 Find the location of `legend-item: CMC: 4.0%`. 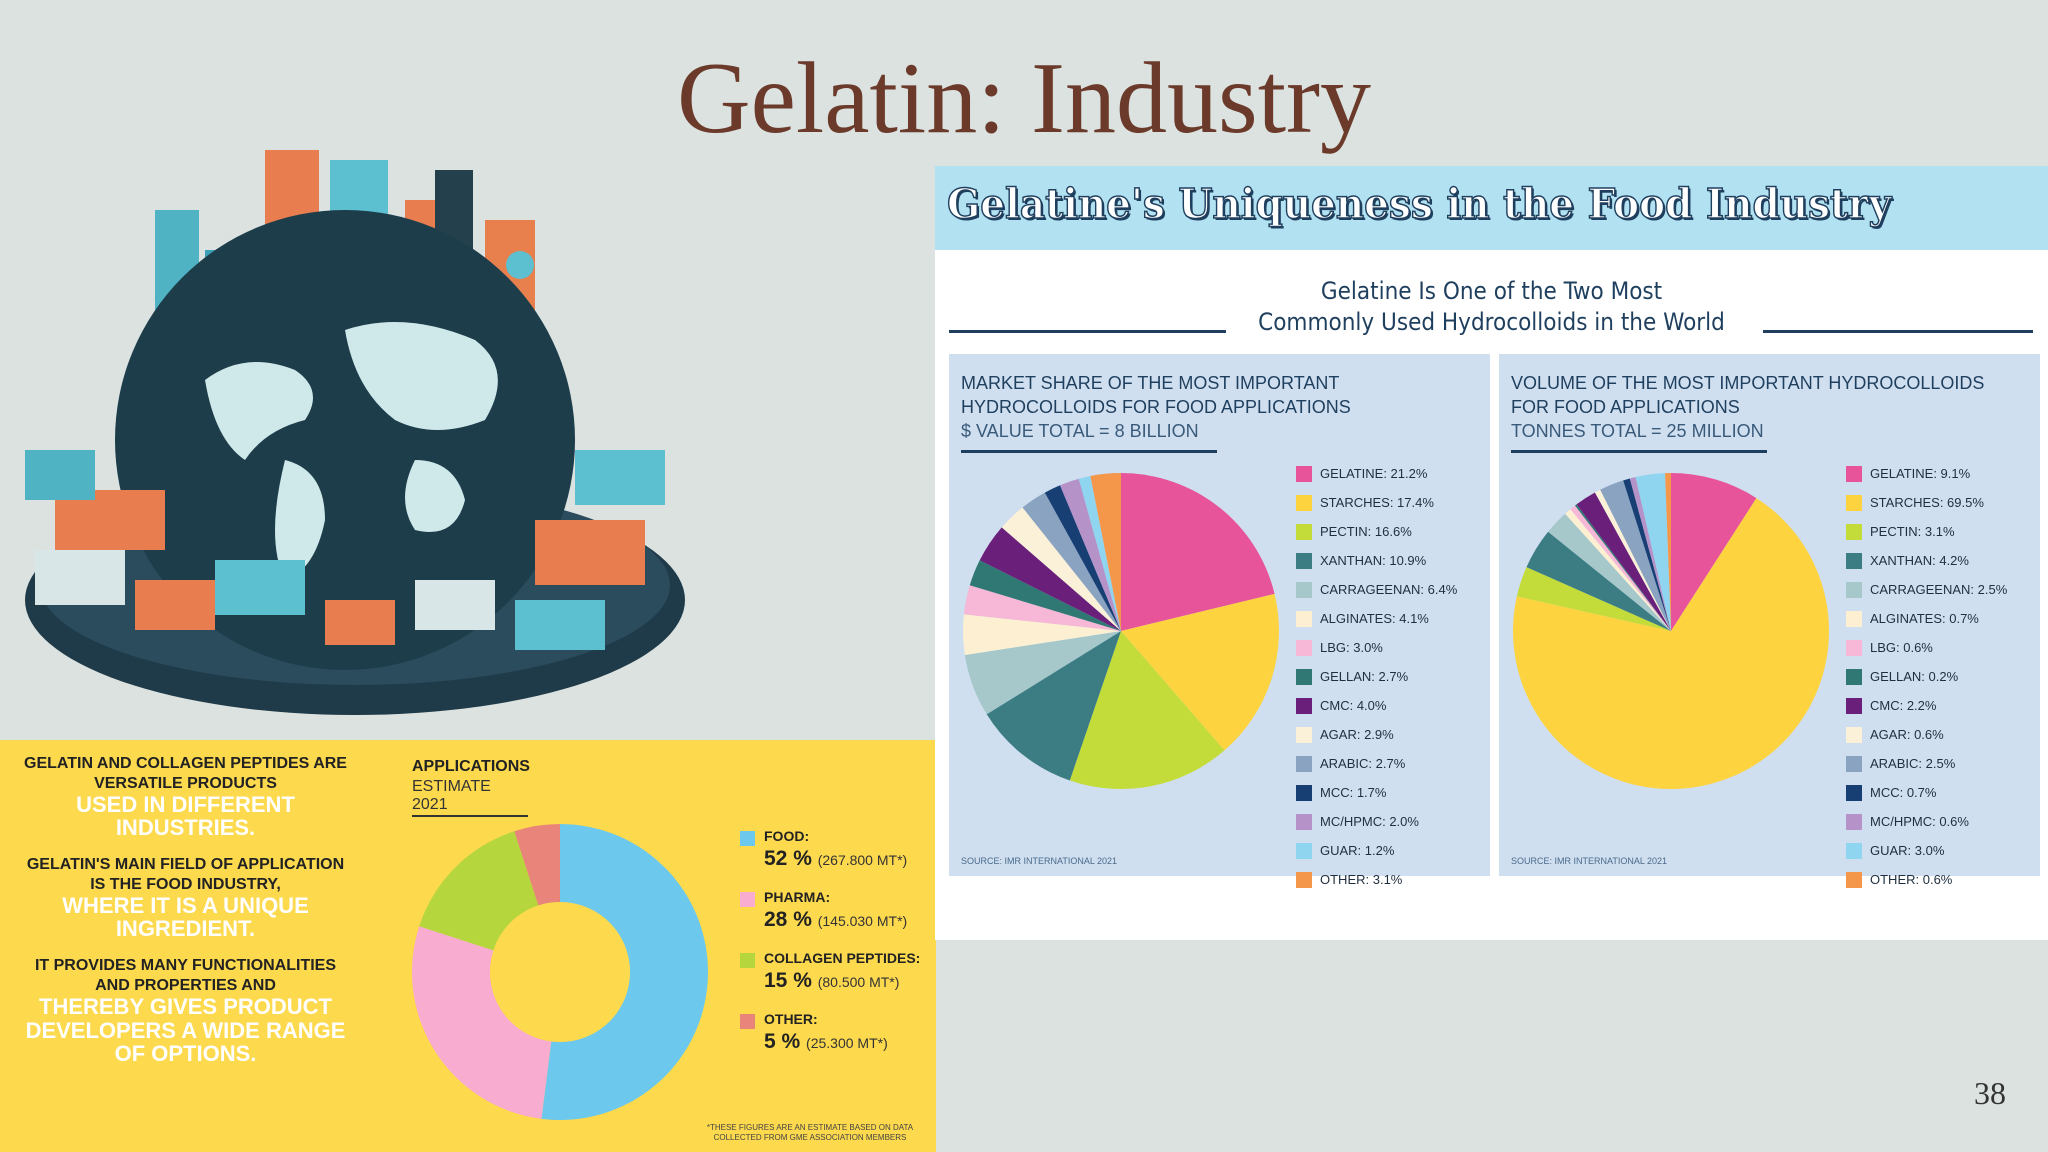

legend-item: CMC: 4.0% is located at coordinates (1376, 712).